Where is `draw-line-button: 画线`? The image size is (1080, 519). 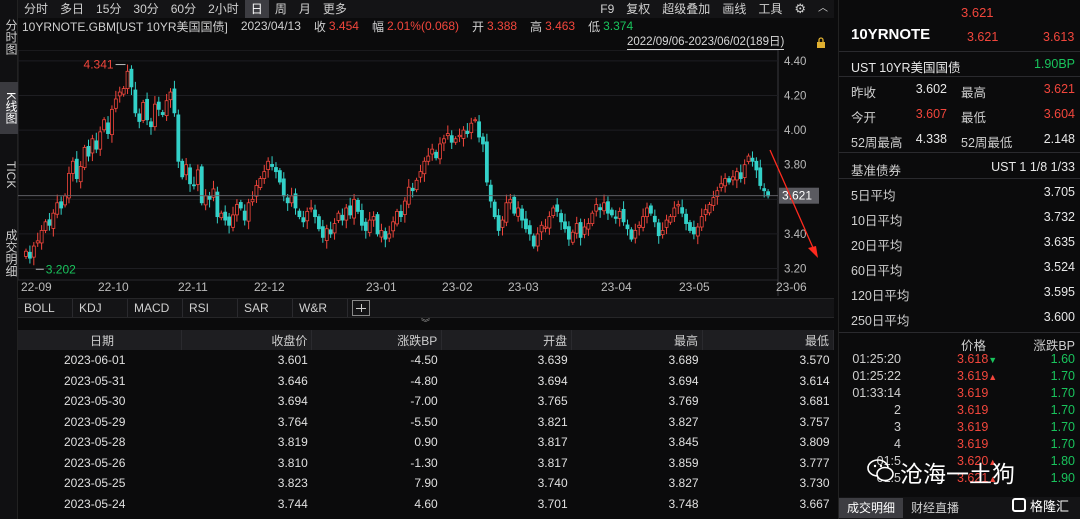
draw-line-button: 画线 is located at coordinates (734, 9).